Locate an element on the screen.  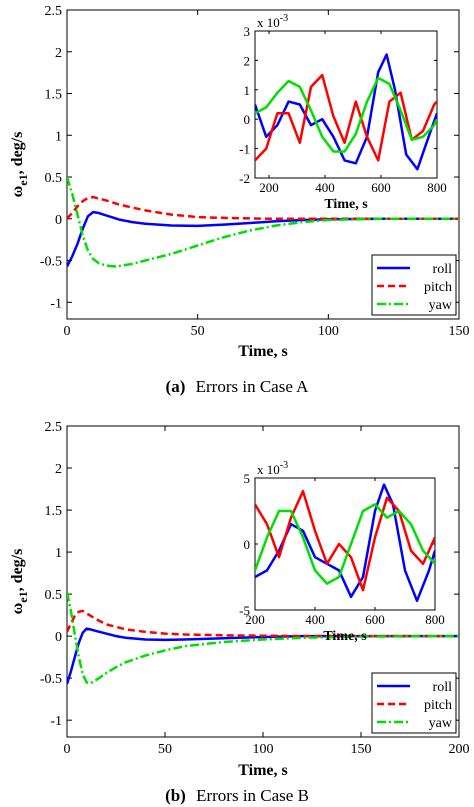
b-main-ytick-label: -1 is located at coordinates (56, 721).